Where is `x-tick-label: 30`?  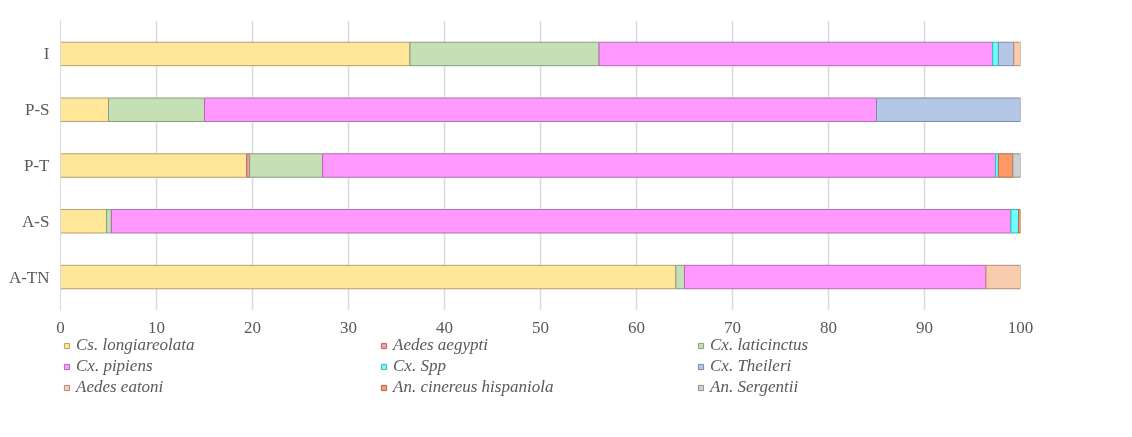 x-tick-label: 30 is located at coordinates (348, 327).